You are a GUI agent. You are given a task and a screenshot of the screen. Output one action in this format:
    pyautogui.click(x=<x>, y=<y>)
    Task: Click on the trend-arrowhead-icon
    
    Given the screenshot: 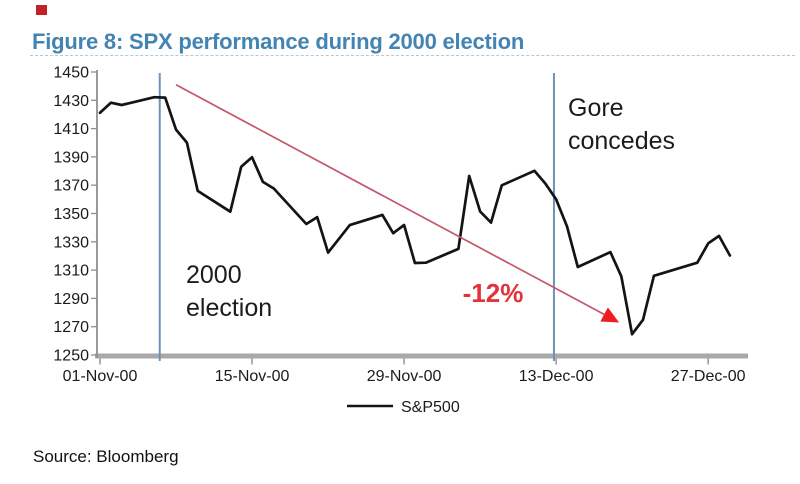 What is the action you would take?
    pyautogui.click(x=610, y=315)
    